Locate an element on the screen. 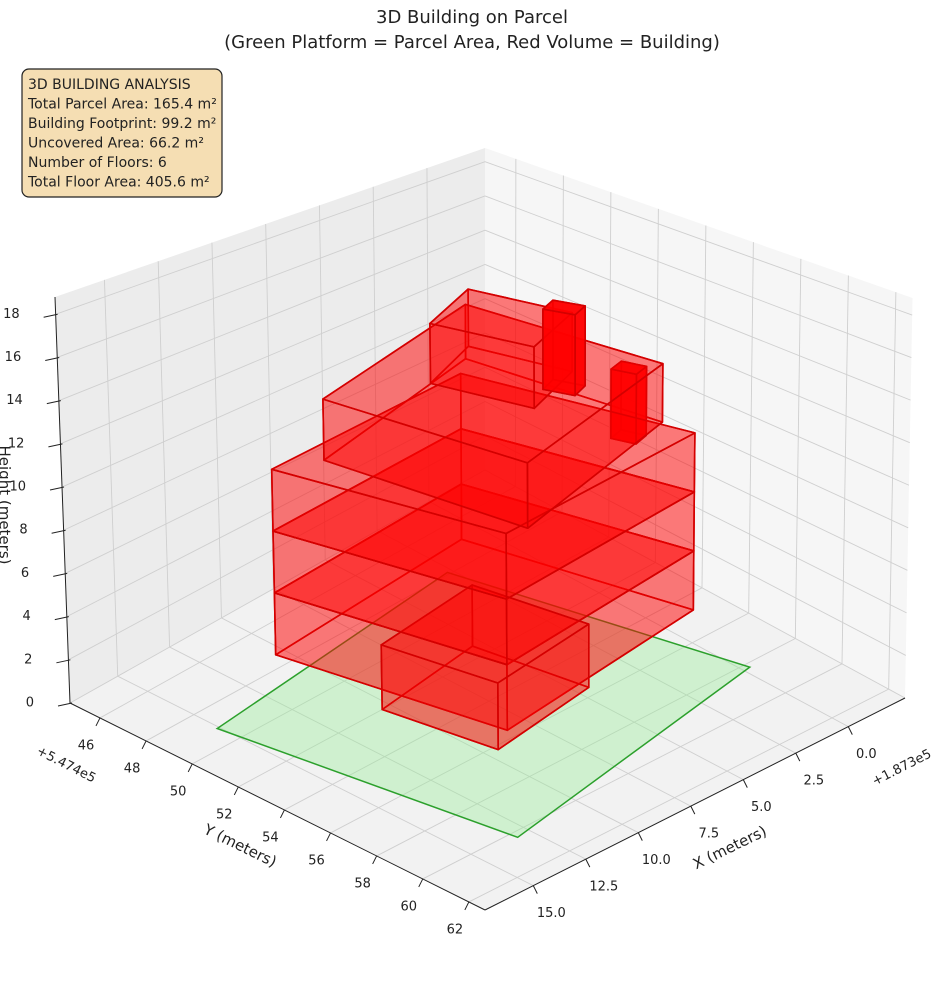 The height and width of the screenshot is (992, 944). y-tick-label: 46 is located at coordinates (86, 745).